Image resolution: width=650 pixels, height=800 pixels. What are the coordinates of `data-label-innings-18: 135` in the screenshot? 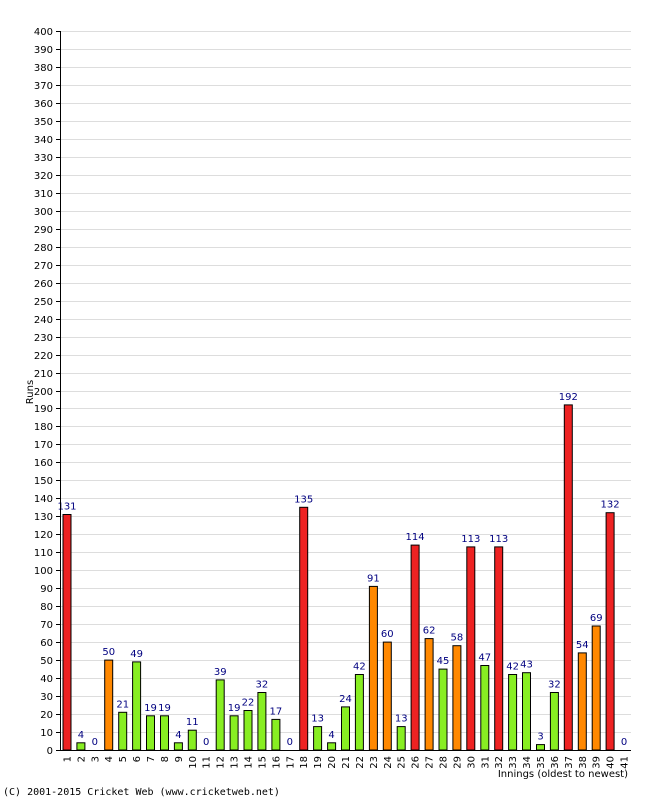 It's located at (303, 499).